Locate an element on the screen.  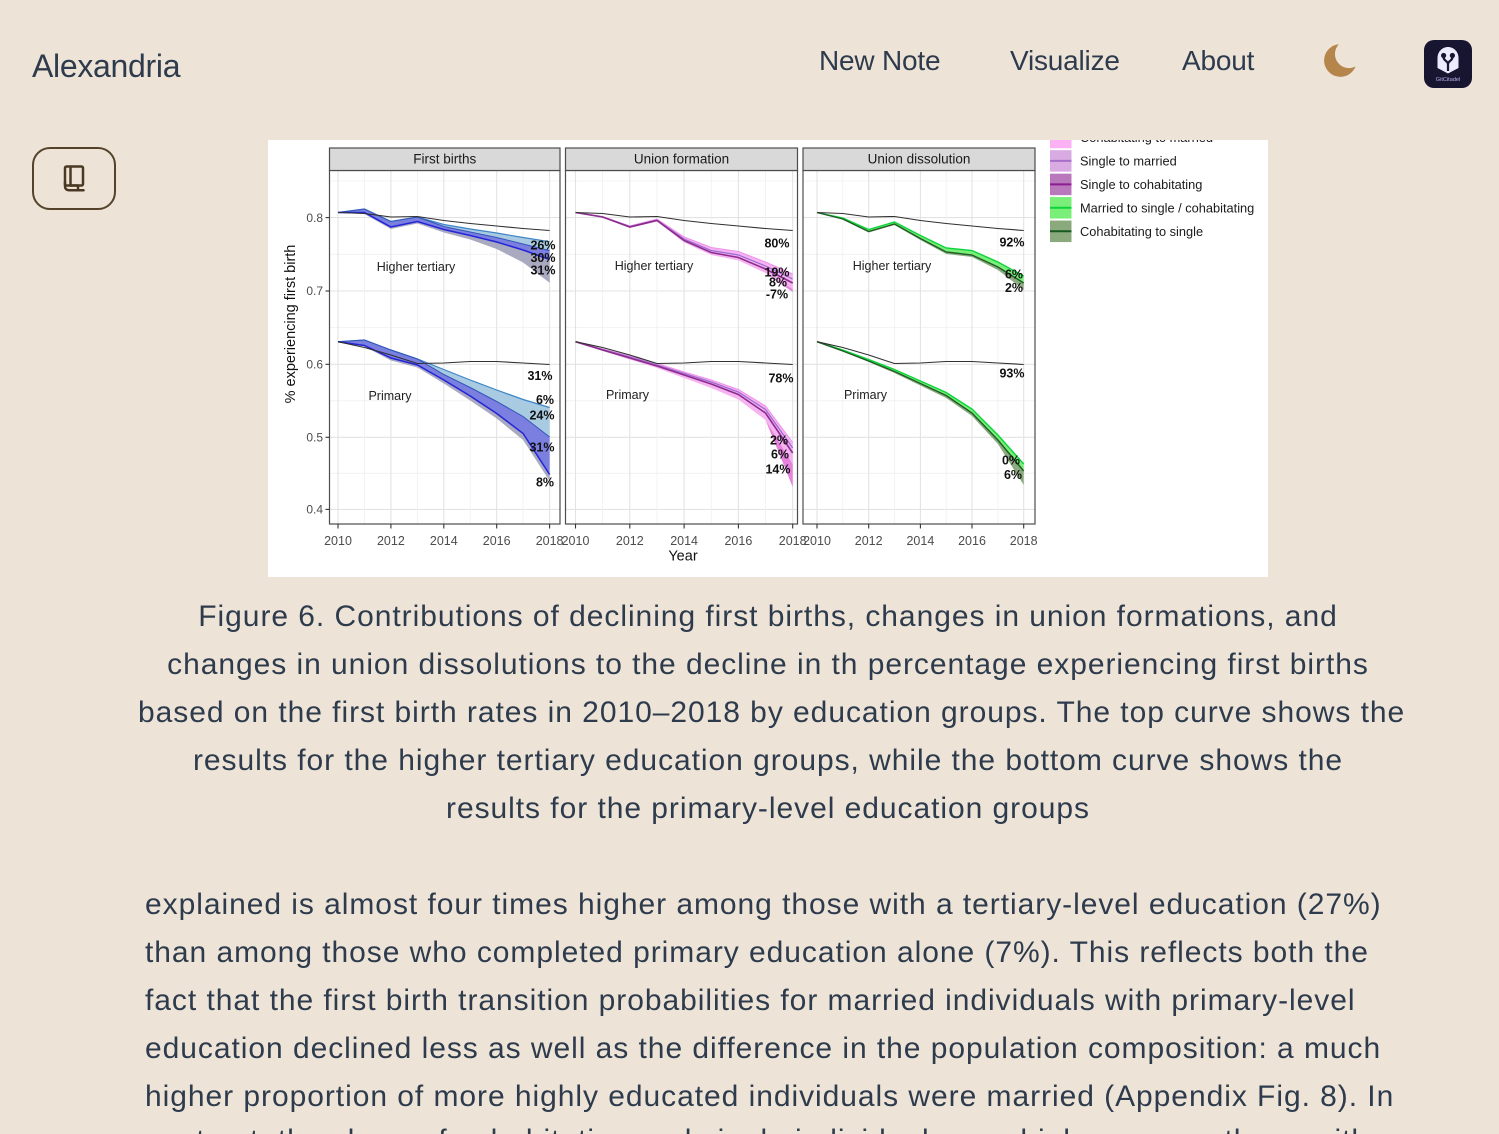
svg-text: 0.7 is located at coordinates (314, 291).